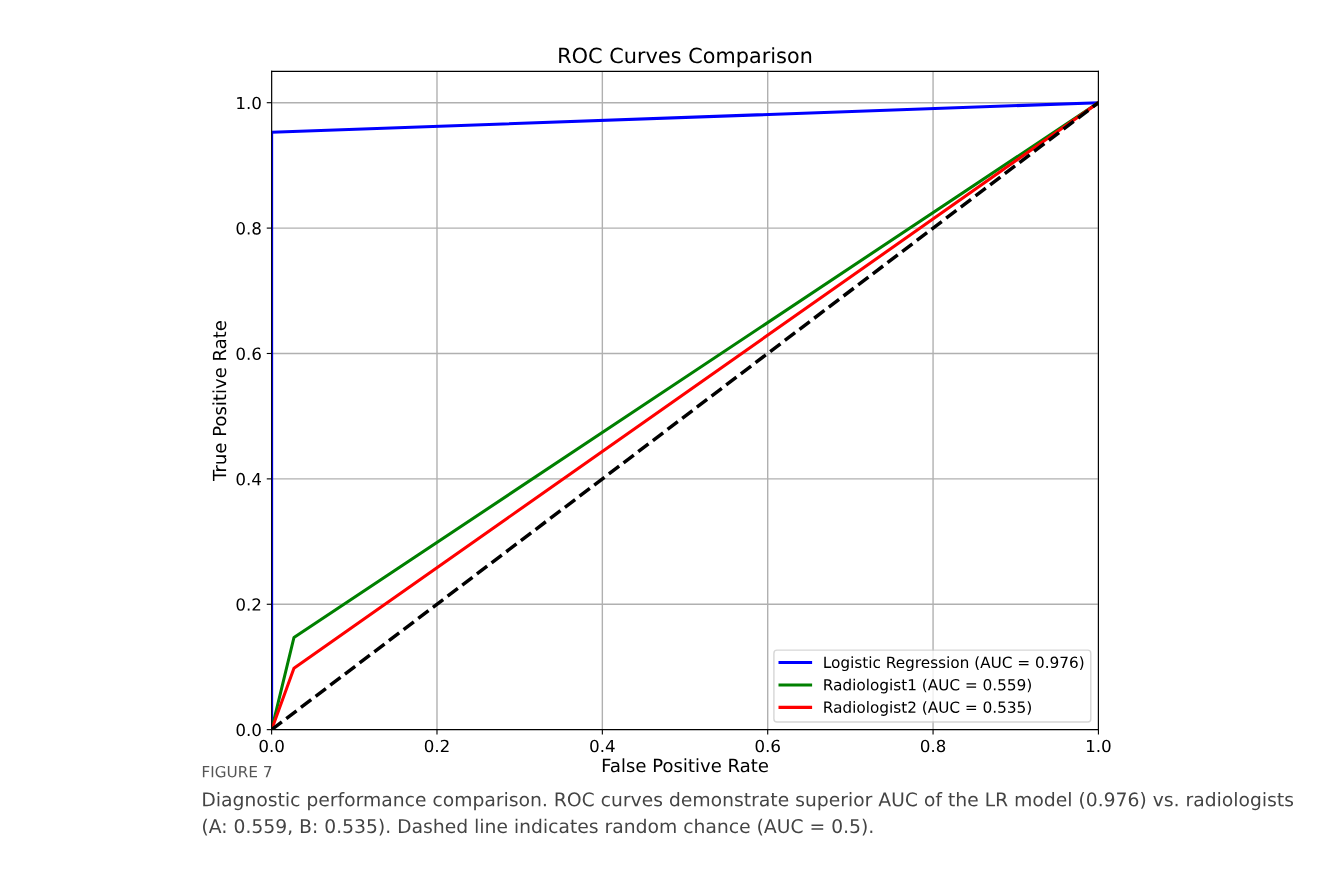 The width and height of the screenshot is (1325, 892). What do you see at coordinates (685, 765) in the screenshot?
I see `x-axis-title: False Positive Rate` at bounding box center [685, 765].